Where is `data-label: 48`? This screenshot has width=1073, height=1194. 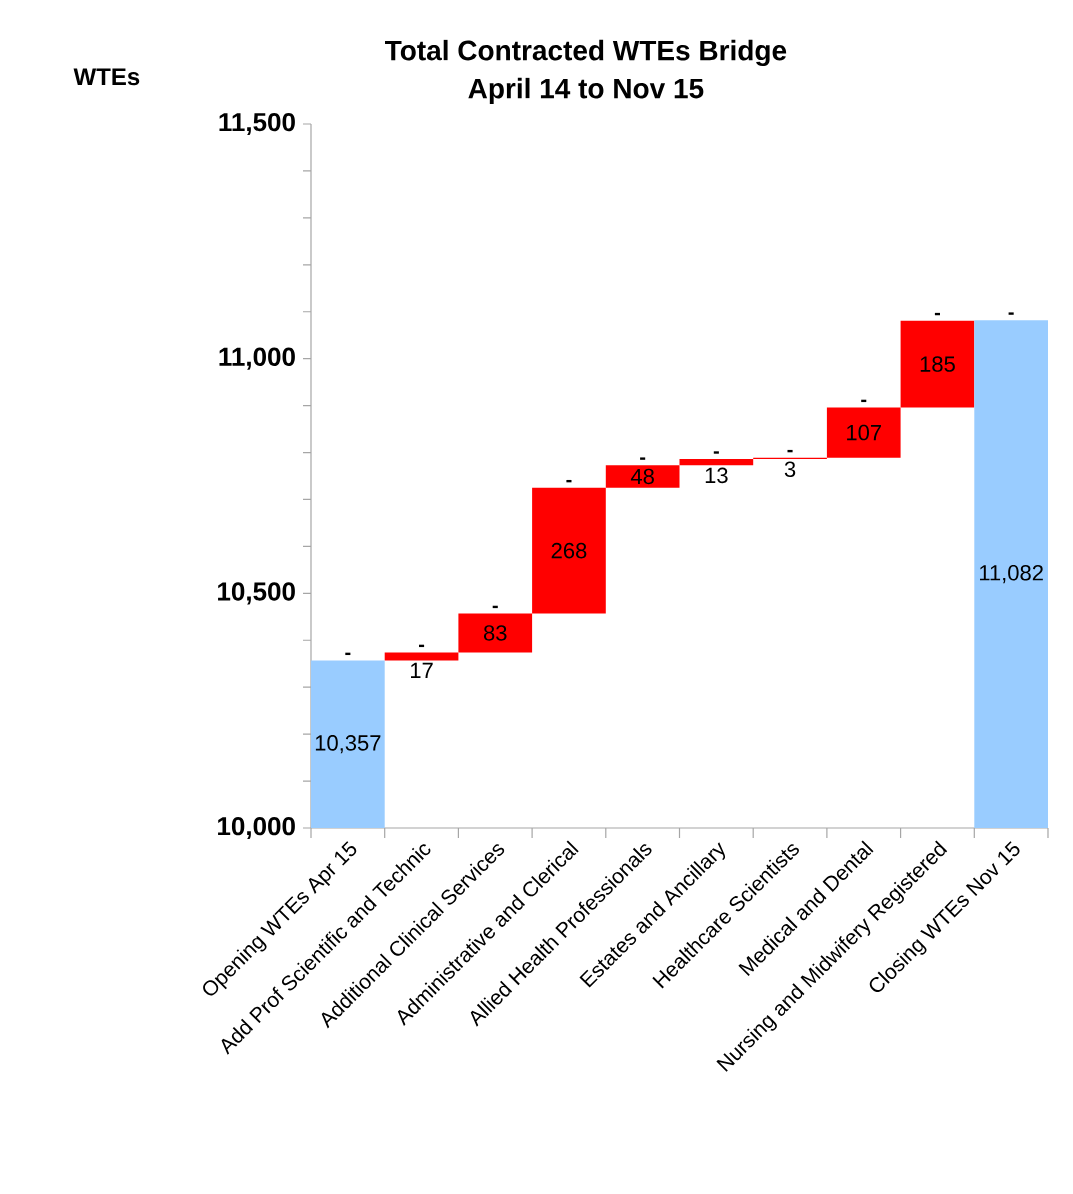
data-label: 48 is located at coordinates (642, 476).